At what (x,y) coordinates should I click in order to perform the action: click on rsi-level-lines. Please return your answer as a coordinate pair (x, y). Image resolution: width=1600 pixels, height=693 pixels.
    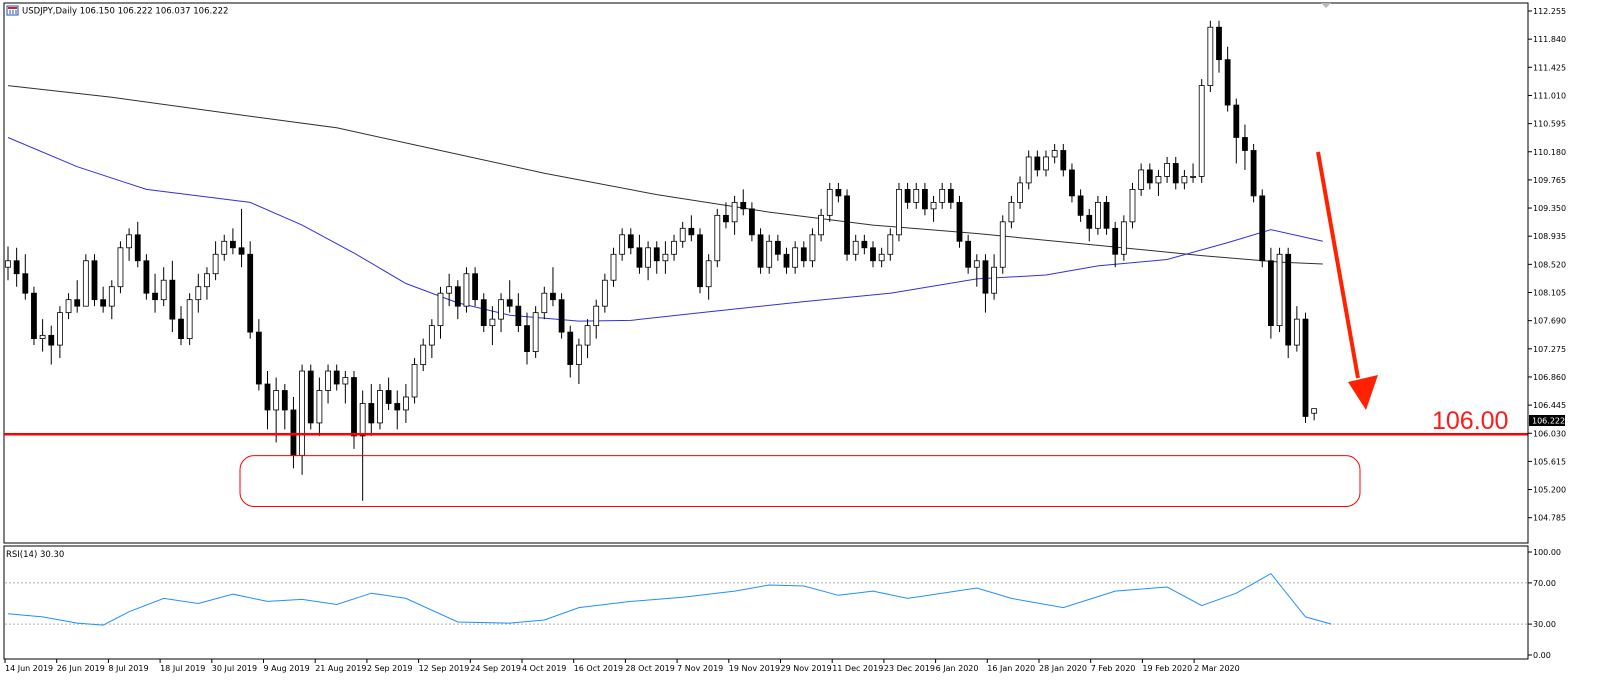
    Looking at the image, I should click on (766, 603).